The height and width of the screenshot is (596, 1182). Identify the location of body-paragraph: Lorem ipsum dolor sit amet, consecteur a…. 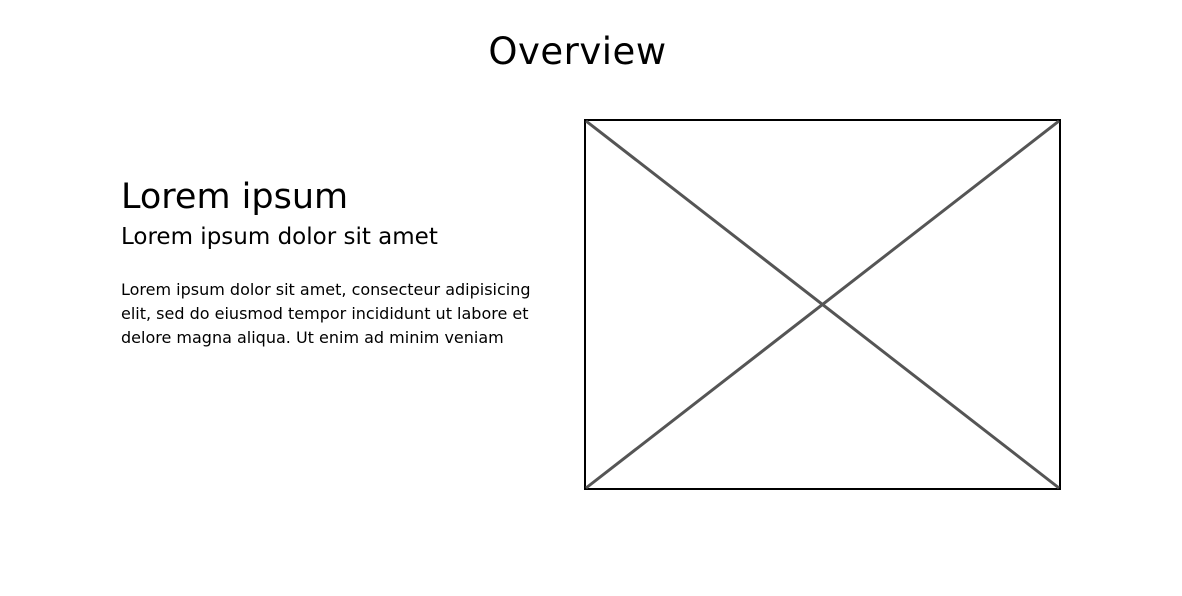
(326, 313).